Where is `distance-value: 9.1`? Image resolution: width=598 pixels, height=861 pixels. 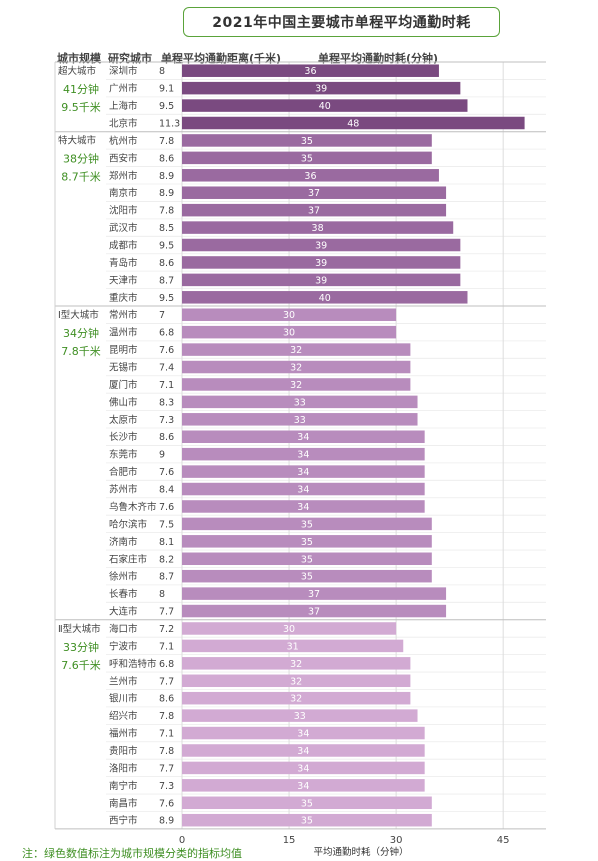
distance-value: 9.1 is located at coordinates (166, 89).